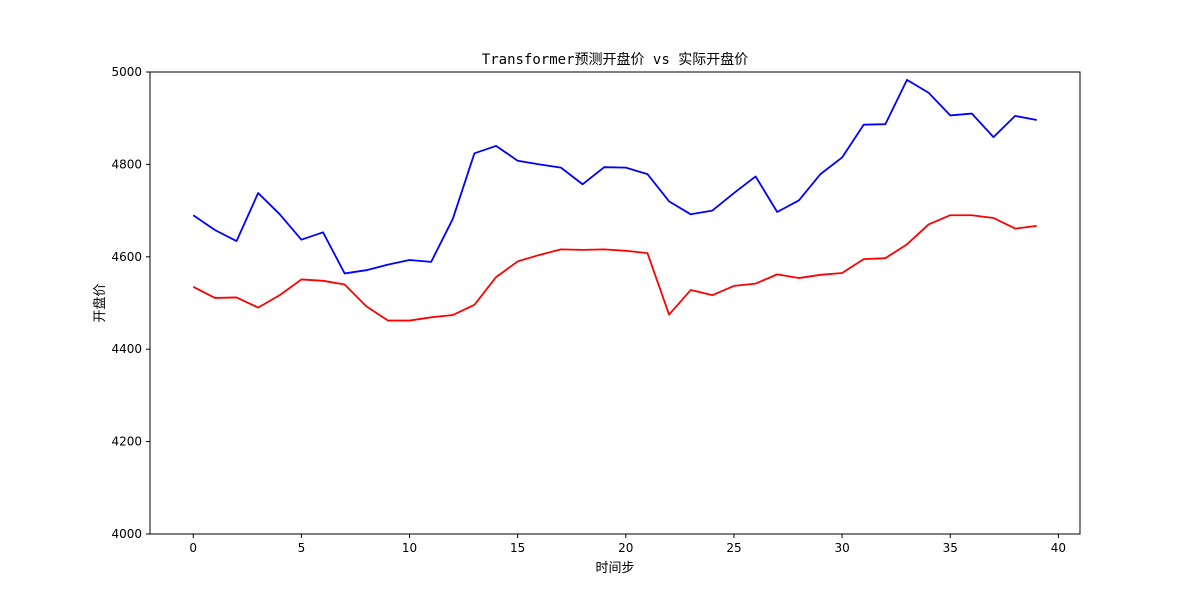  What do you see at coordinates (126, 349) in the screenshot?
I see `y-tick-label: 4400` at bounding box center [126, 349].